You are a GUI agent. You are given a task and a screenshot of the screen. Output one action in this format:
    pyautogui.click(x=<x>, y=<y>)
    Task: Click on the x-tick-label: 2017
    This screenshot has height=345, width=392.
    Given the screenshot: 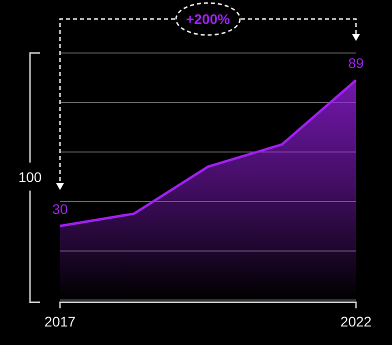 What is the action you would take?
    pyautogui.click(x=60, y=321)
    